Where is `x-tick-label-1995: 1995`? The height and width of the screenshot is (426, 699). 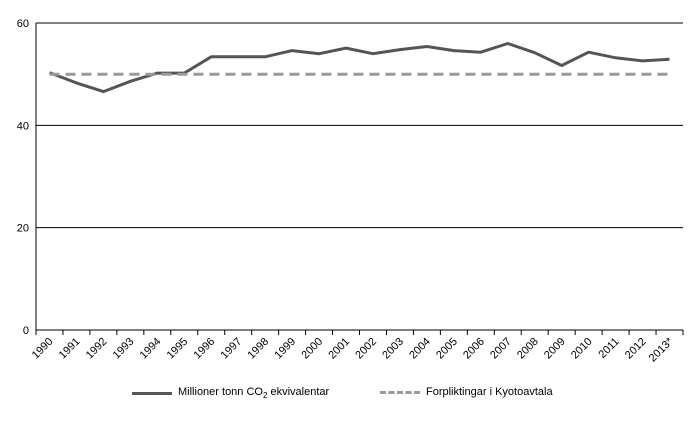 x-tick-label-1995: 1995 is located at coordinates (178, 349).